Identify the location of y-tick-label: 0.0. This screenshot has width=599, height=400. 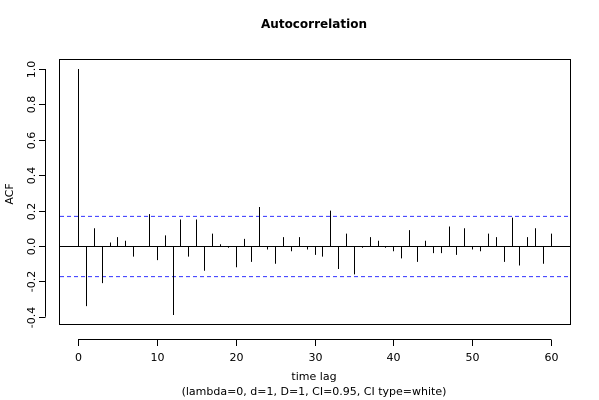
(31, 247).